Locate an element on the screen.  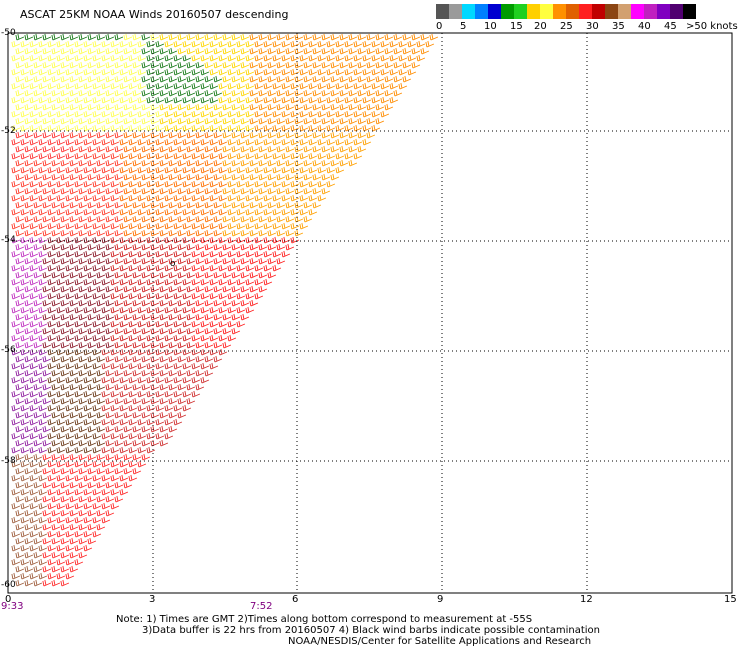
colorbar-label: 5 is located at coordinates (463, 26).